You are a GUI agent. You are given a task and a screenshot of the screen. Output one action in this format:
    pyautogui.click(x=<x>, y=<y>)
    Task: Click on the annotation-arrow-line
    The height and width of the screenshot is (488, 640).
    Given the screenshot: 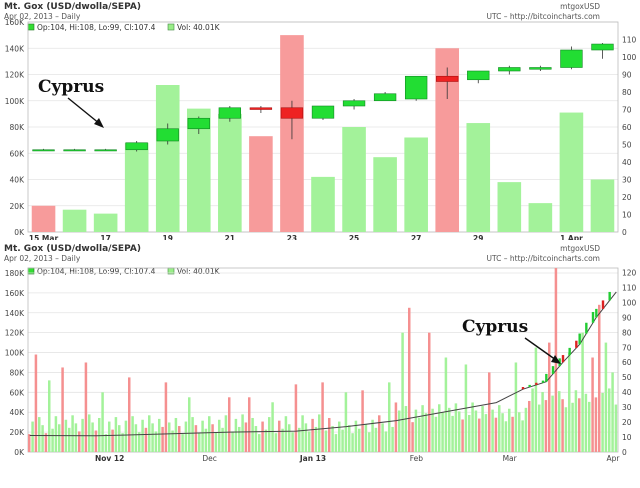 What is the action you would take?
    pyautogui.click(x=84, y=111)
    